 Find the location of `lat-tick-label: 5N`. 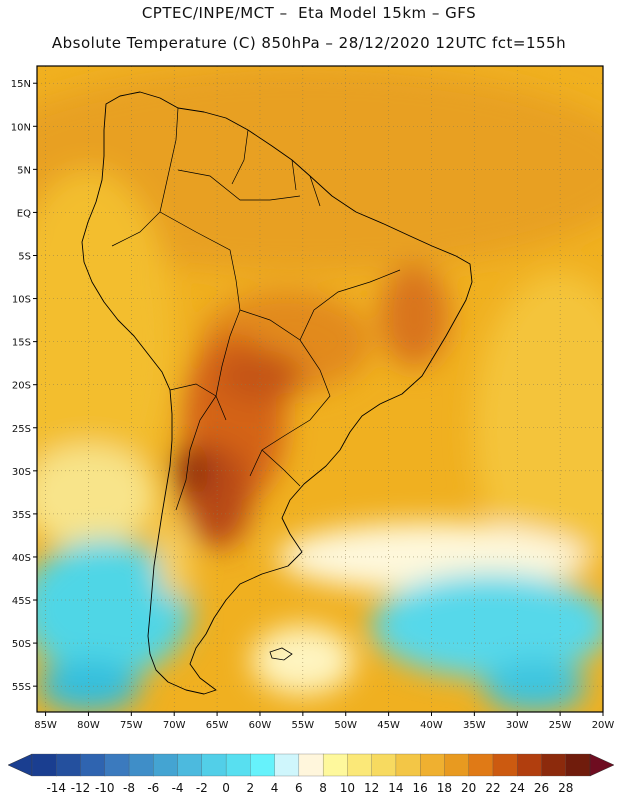

lat-tick-label: 5N is located at coordinates (24, 170).